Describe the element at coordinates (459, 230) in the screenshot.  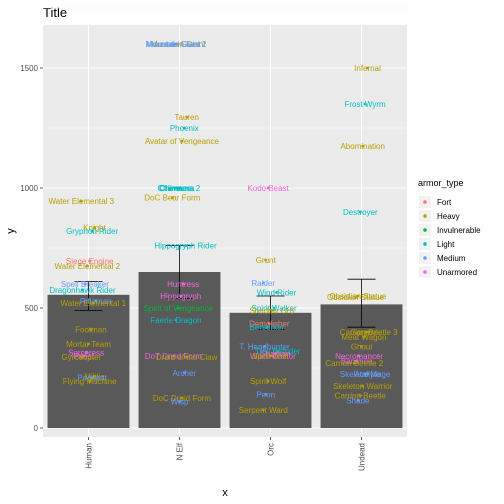
I see `legend-label: Invulnerable` at that location.